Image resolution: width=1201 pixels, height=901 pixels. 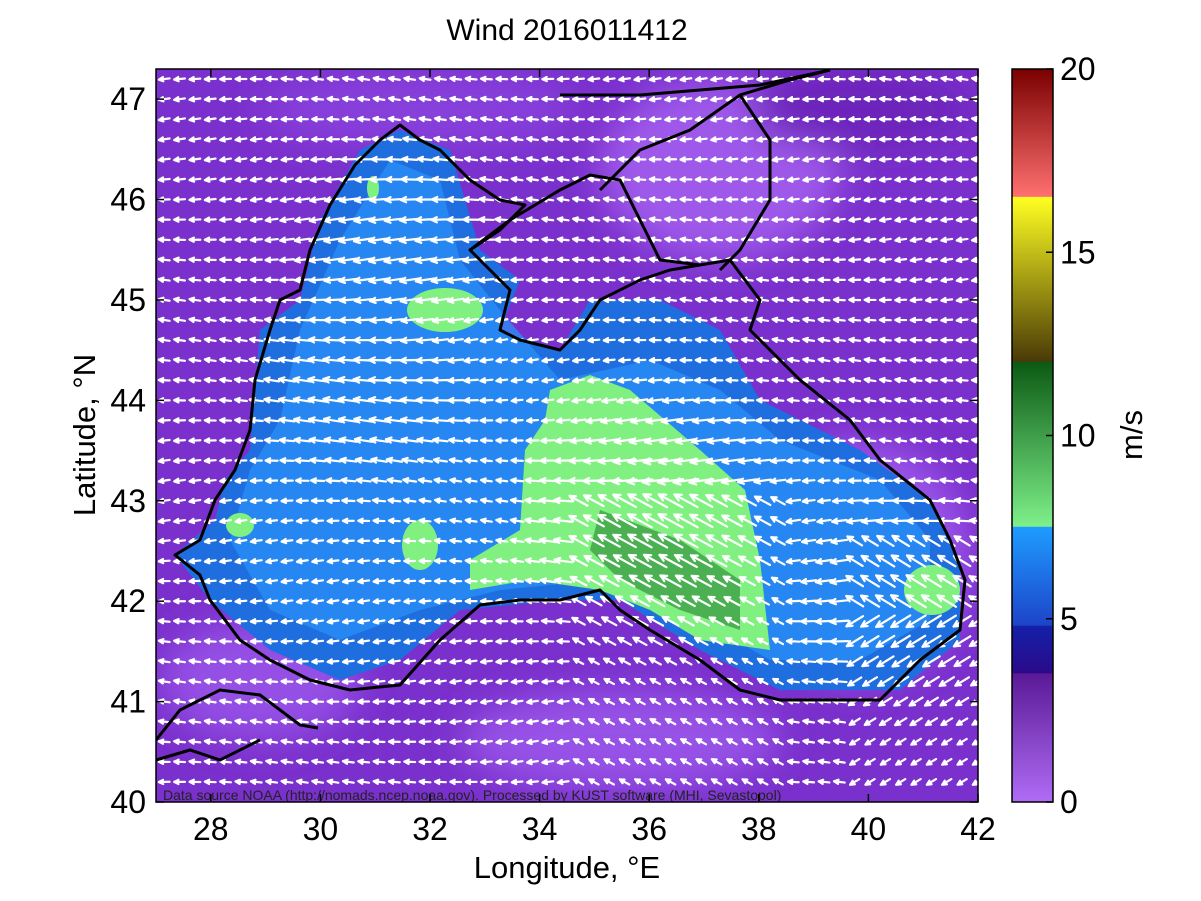 What do you see at coordinates (128, 300) in the screenshot?
I see `y-tick-label: 45` at bounding box center [128, 300].